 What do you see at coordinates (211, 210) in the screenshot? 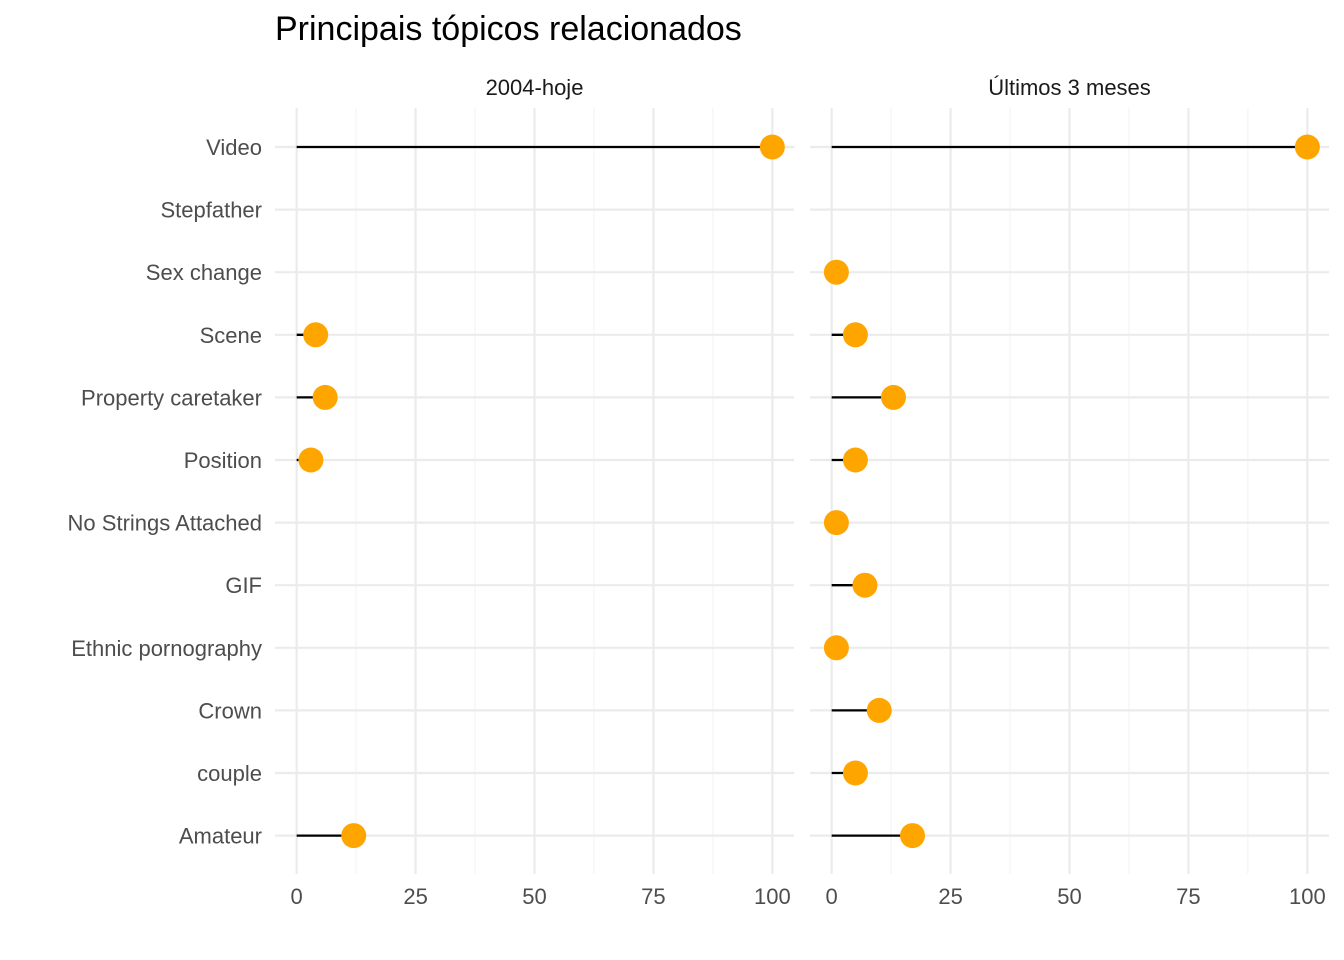
I see `y-category-label: Stepfather` at bounding box center [211, 210].